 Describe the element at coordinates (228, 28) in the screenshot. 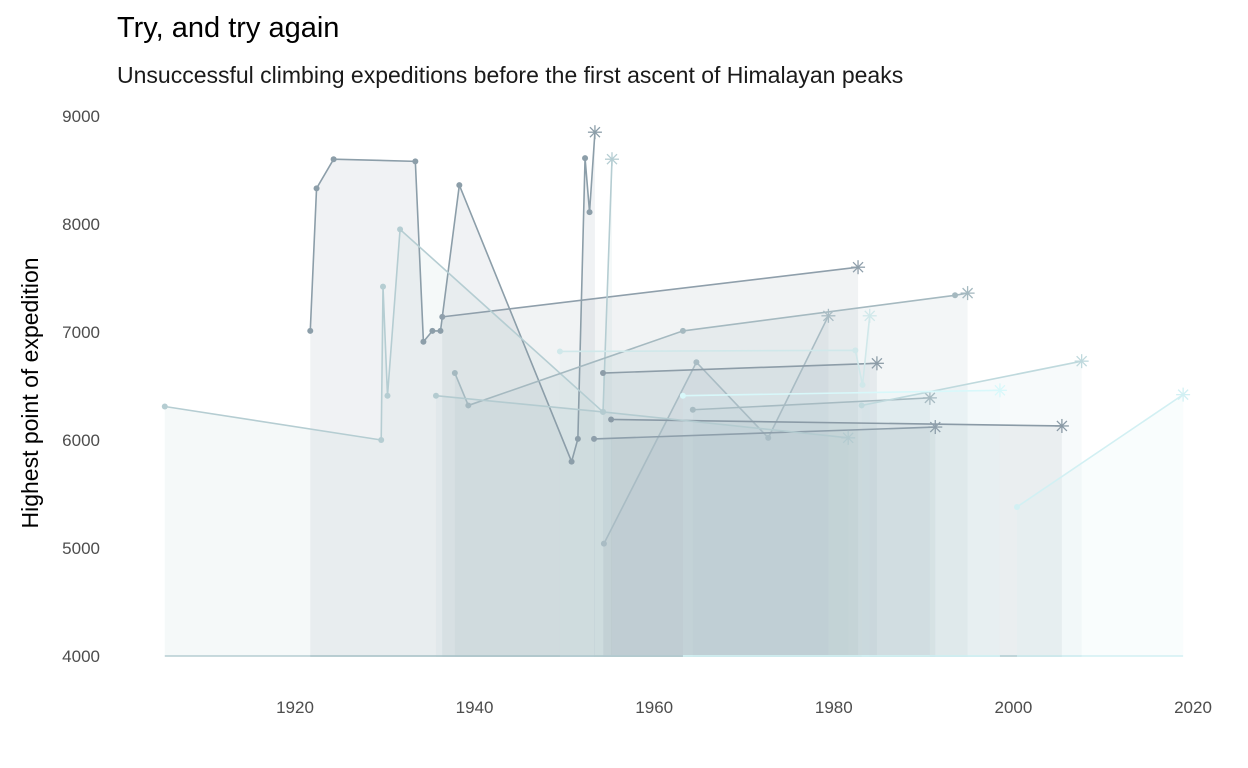

I see `chart-title: Try, and try again` at that location.